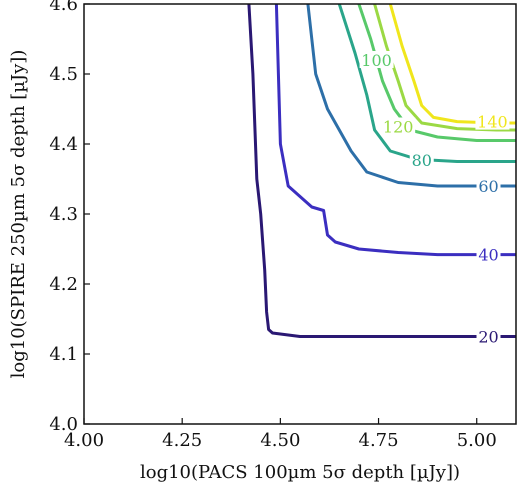 This screenshot has width=520, height=499. Describe the element at coordinates (379, 440) in the screenshot. I see `x-tick-label-3: 4.75` at that location.